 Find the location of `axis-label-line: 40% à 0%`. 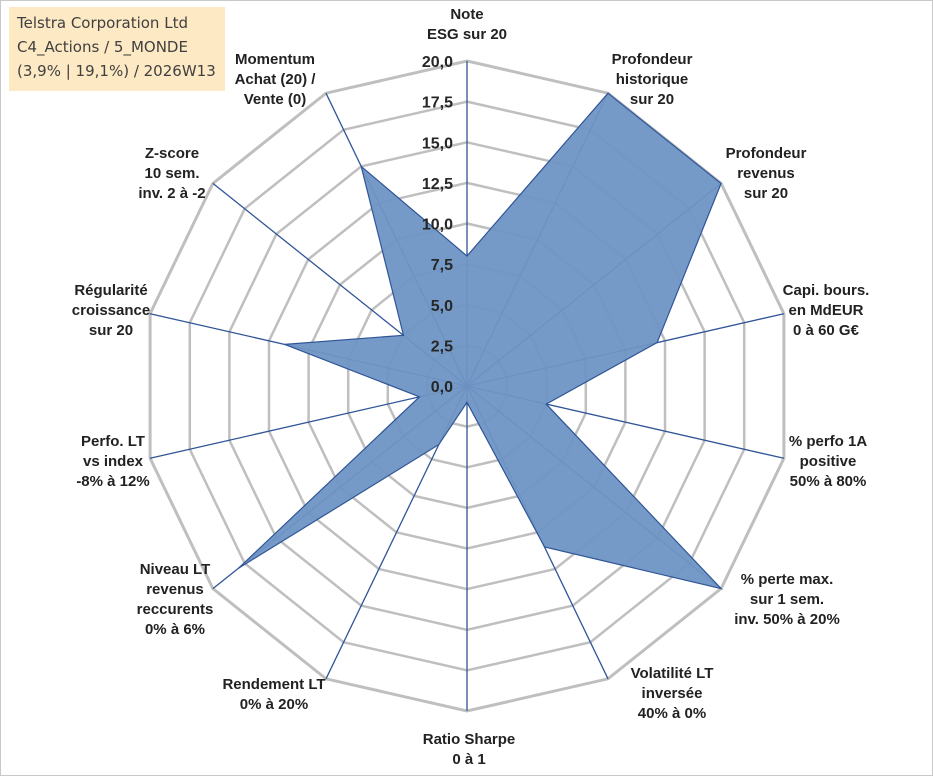

axis-label-line: 40% à 0% is located at coordinates (672, 713).